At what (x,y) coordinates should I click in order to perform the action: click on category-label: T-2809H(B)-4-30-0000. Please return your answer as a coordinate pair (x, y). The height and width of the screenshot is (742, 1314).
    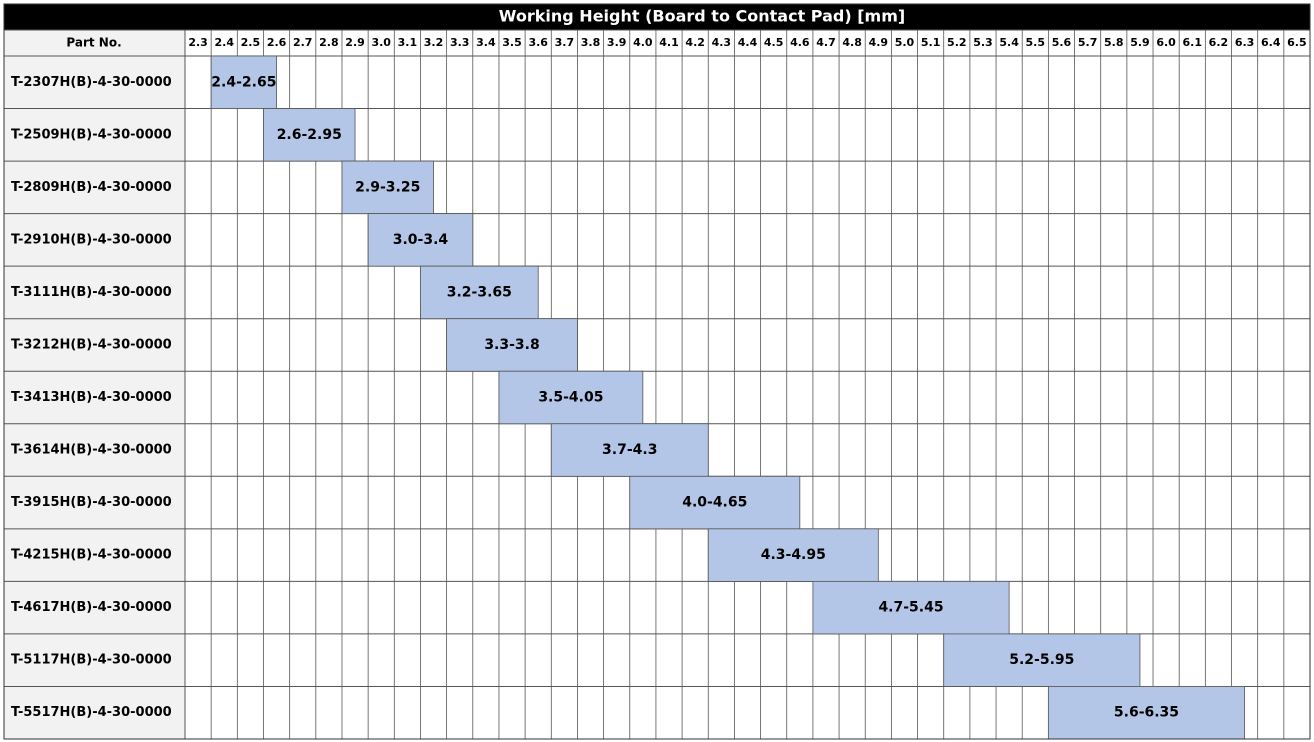
    Looking at the image, I should click on (91, 187).